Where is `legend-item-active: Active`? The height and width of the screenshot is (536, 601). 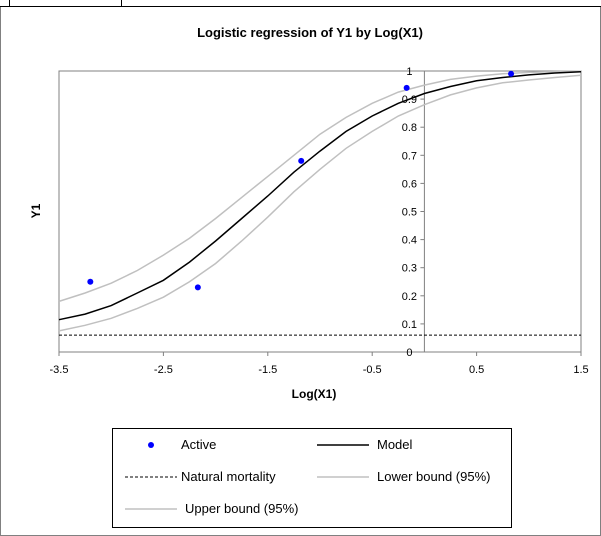 legend-item-active: Active is located at coordinates (216, 445).